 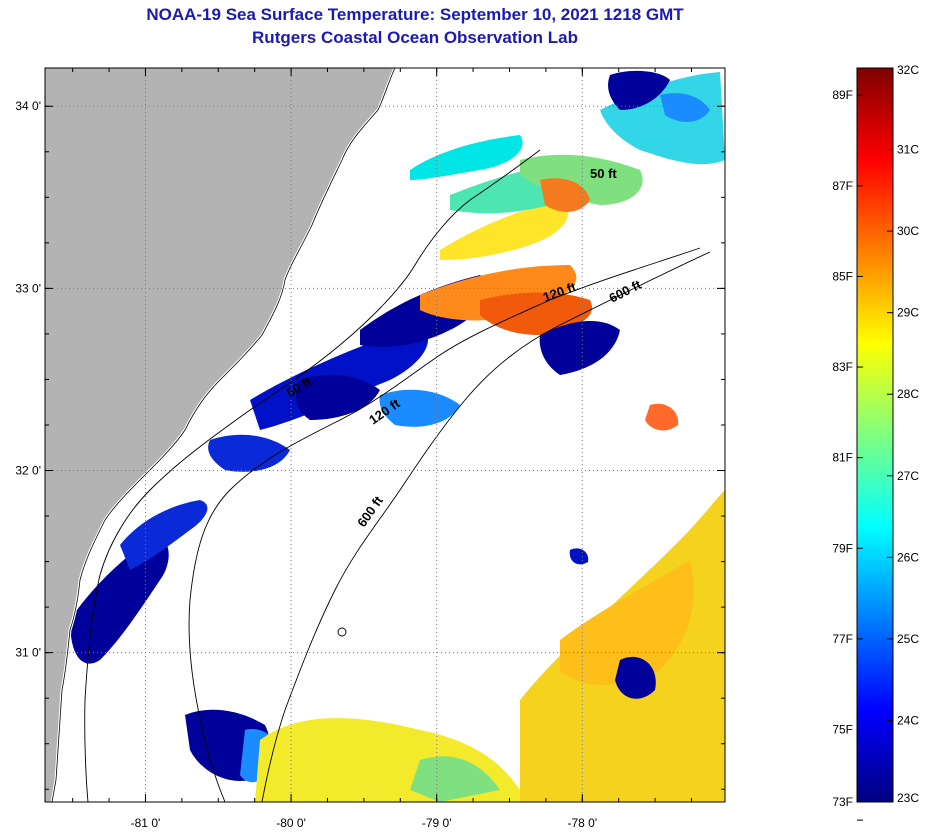 I want to click on colorbar-label-c: 31C, so click(x=908, y=150).